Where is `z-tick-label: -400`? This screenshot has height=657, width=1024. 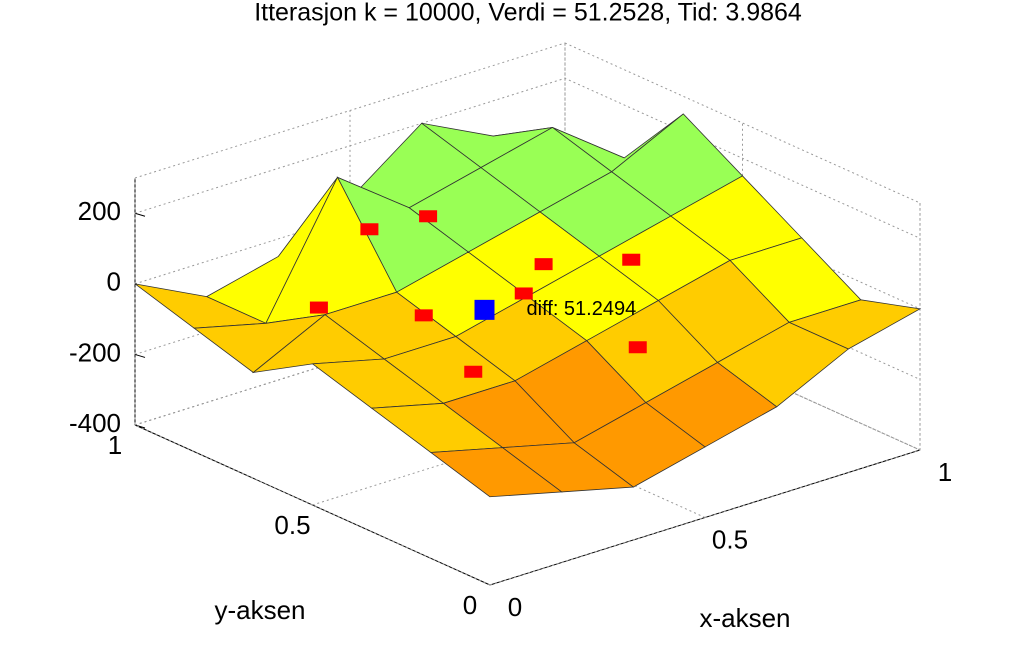 z-tick-label: -400 is located at coordinates (95, 423).